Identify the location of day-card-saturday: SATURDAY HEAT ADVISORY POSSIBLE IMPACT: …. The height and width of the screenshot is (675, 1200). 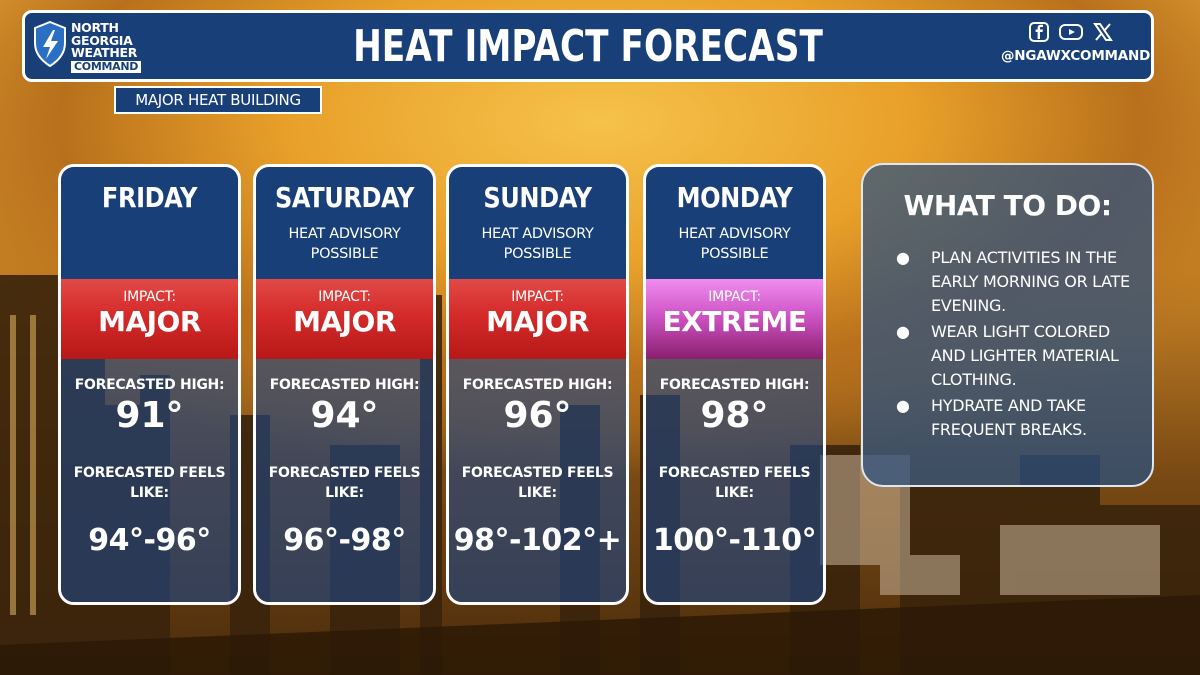
(344, 384).